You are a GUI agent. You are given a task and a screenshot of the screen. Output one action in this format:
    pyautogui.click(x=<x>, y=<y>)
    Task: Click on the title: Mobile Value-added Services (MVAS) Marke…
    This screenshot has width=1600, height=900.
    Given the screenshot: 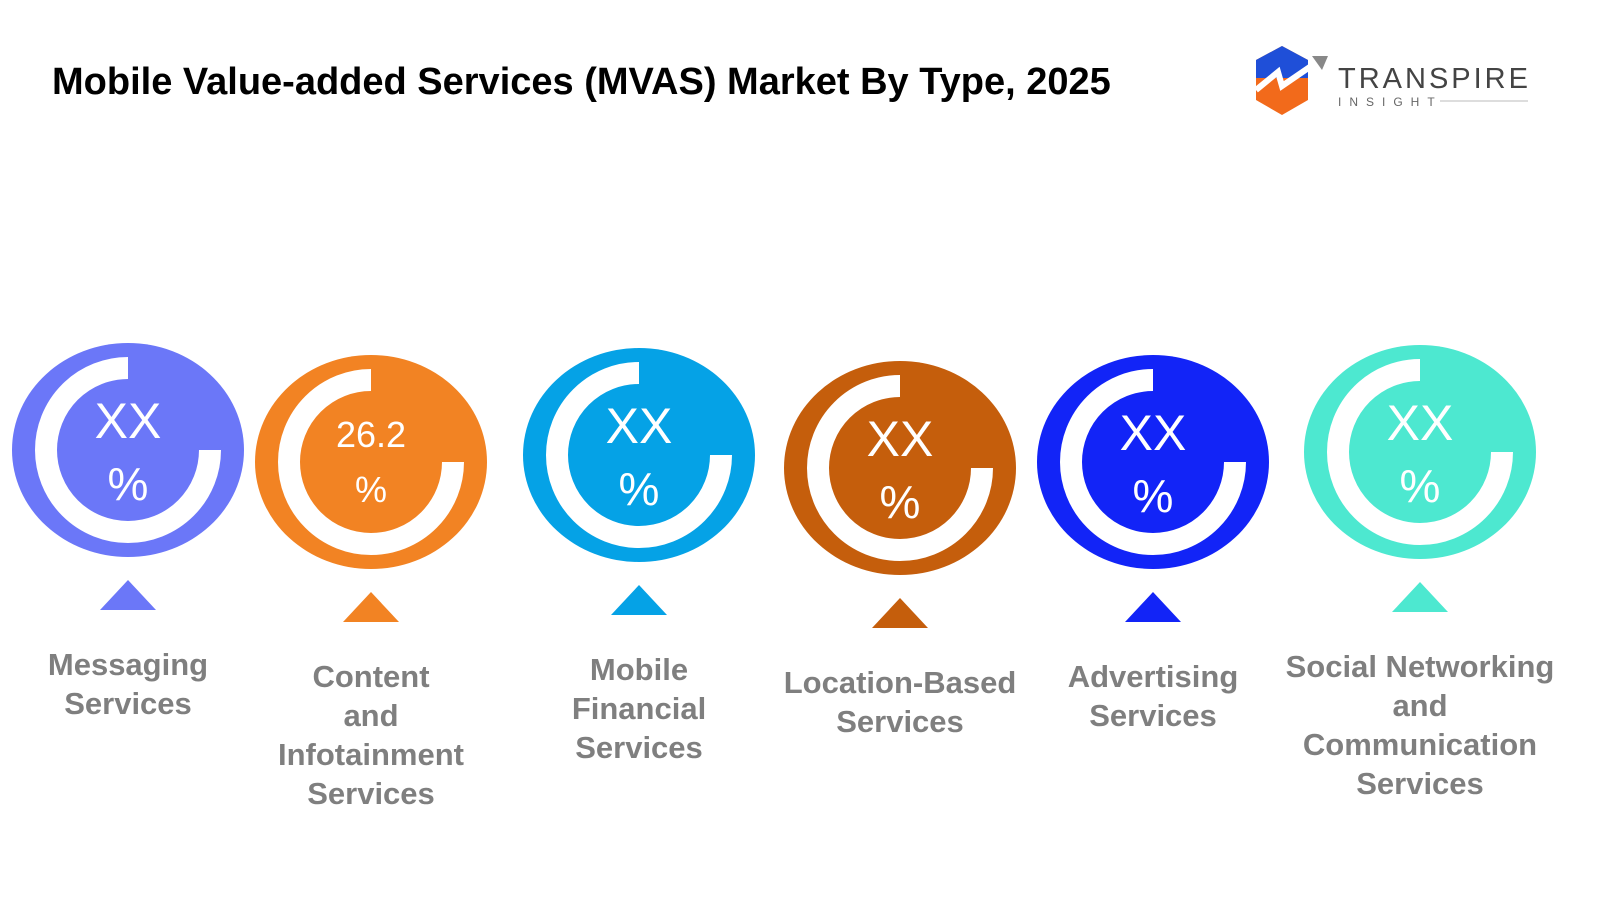 What is the action you would take?
    pyautogui.click(x=581, y=82)
    